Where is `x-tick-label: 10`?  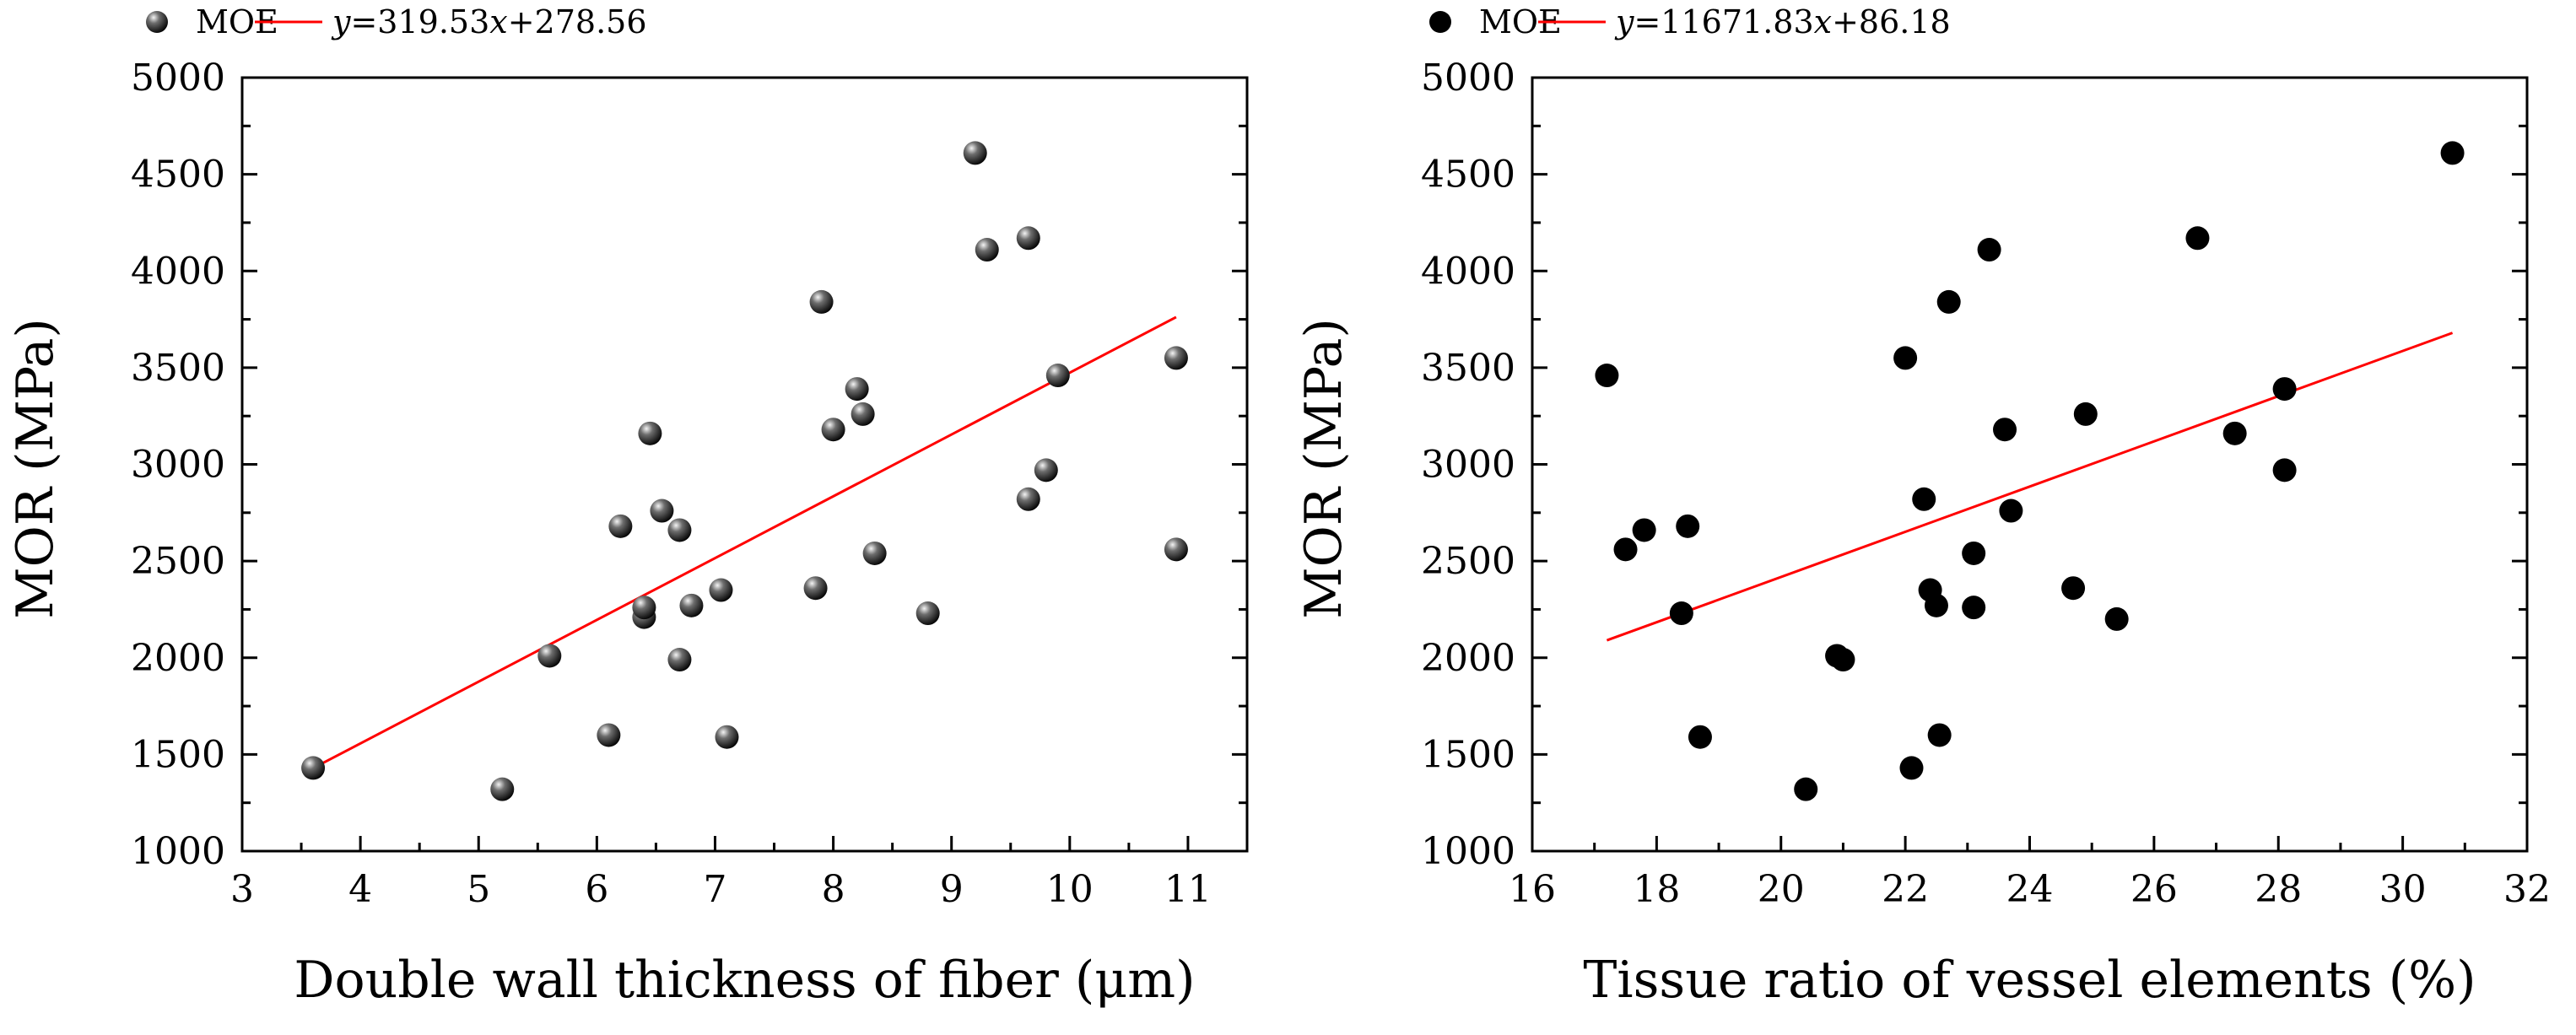
x-tick-label: 10 is located at coordinates (1070, 889).